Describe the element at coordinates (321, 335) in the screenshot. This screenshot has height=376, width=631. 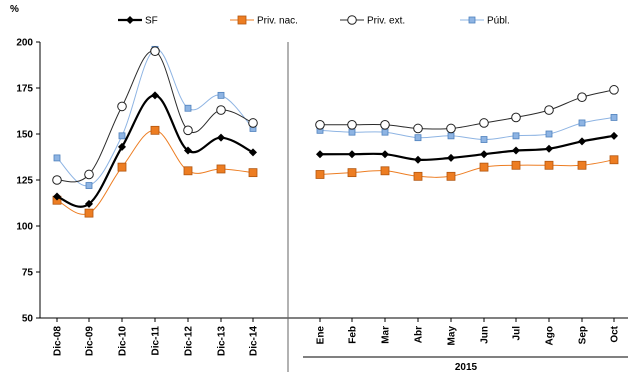
I see `x-tick-label: Ene` at that location.